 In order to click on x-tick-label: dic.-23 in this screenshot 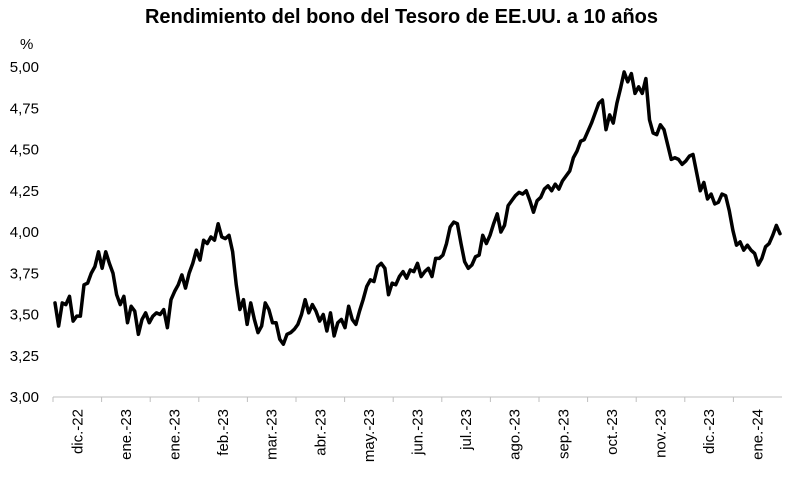, I will do `click(709, 431)`.